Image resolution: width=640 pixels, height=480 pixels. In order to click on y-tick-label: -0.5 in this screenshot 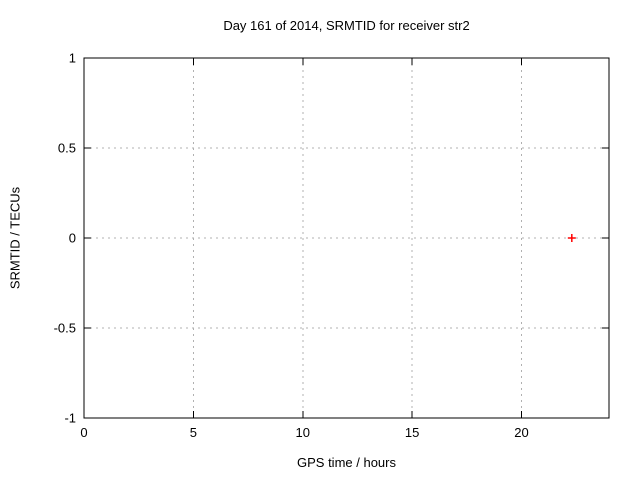, I will do `click(65, 328)`.